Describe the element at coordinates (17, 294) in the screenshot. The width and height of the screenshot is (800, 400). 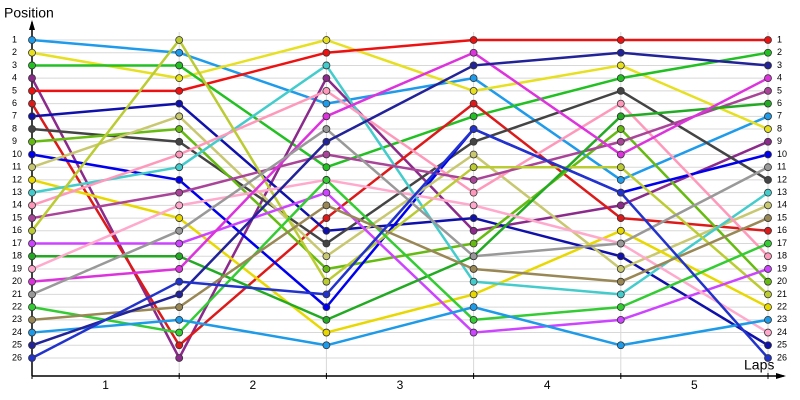
I see `y-tick-label: 21` at that location.